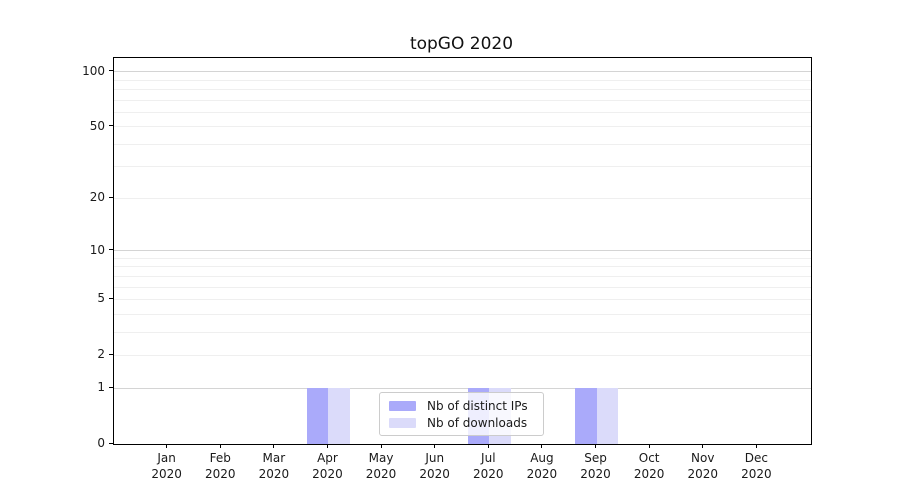 The height and width of the screenshot is (500, 900). I want to click on legend-swatch-distinct-ips, so click(402, 405).